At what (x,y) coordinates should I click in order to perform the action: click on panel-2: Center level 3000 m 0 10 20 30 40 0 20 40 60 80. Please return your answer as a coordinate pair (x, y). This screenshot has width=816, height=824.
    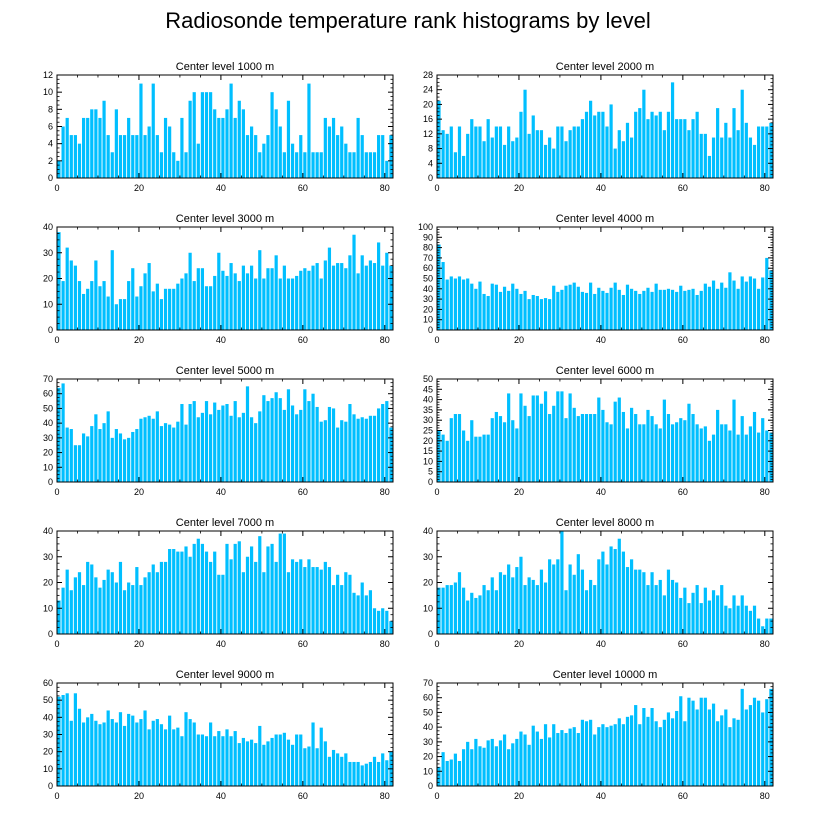
    Looking at the image, I should click on (218, 279).